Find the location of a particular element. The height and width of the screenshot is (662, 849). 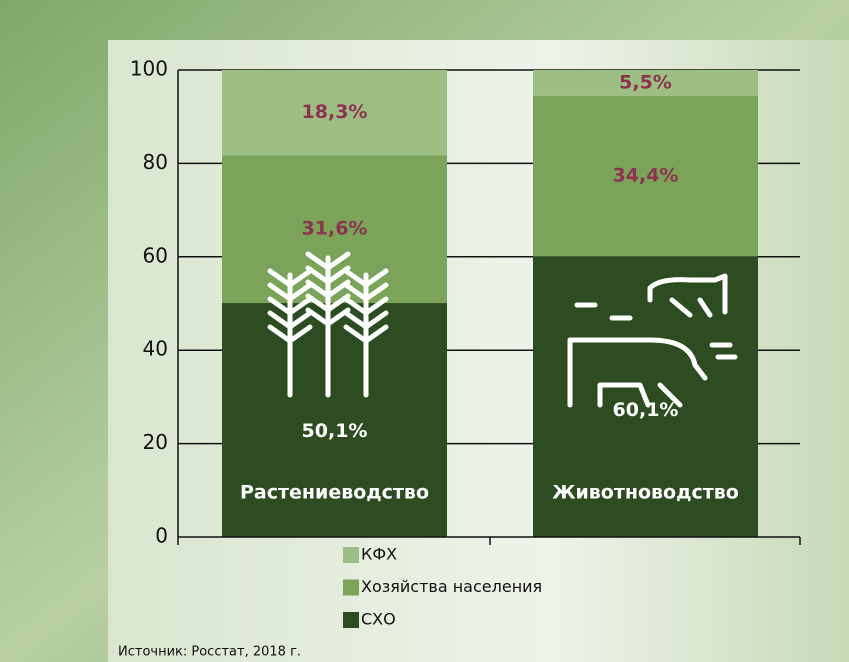

legend-label: Хозяйства населения is located at coordinates (451, 586).